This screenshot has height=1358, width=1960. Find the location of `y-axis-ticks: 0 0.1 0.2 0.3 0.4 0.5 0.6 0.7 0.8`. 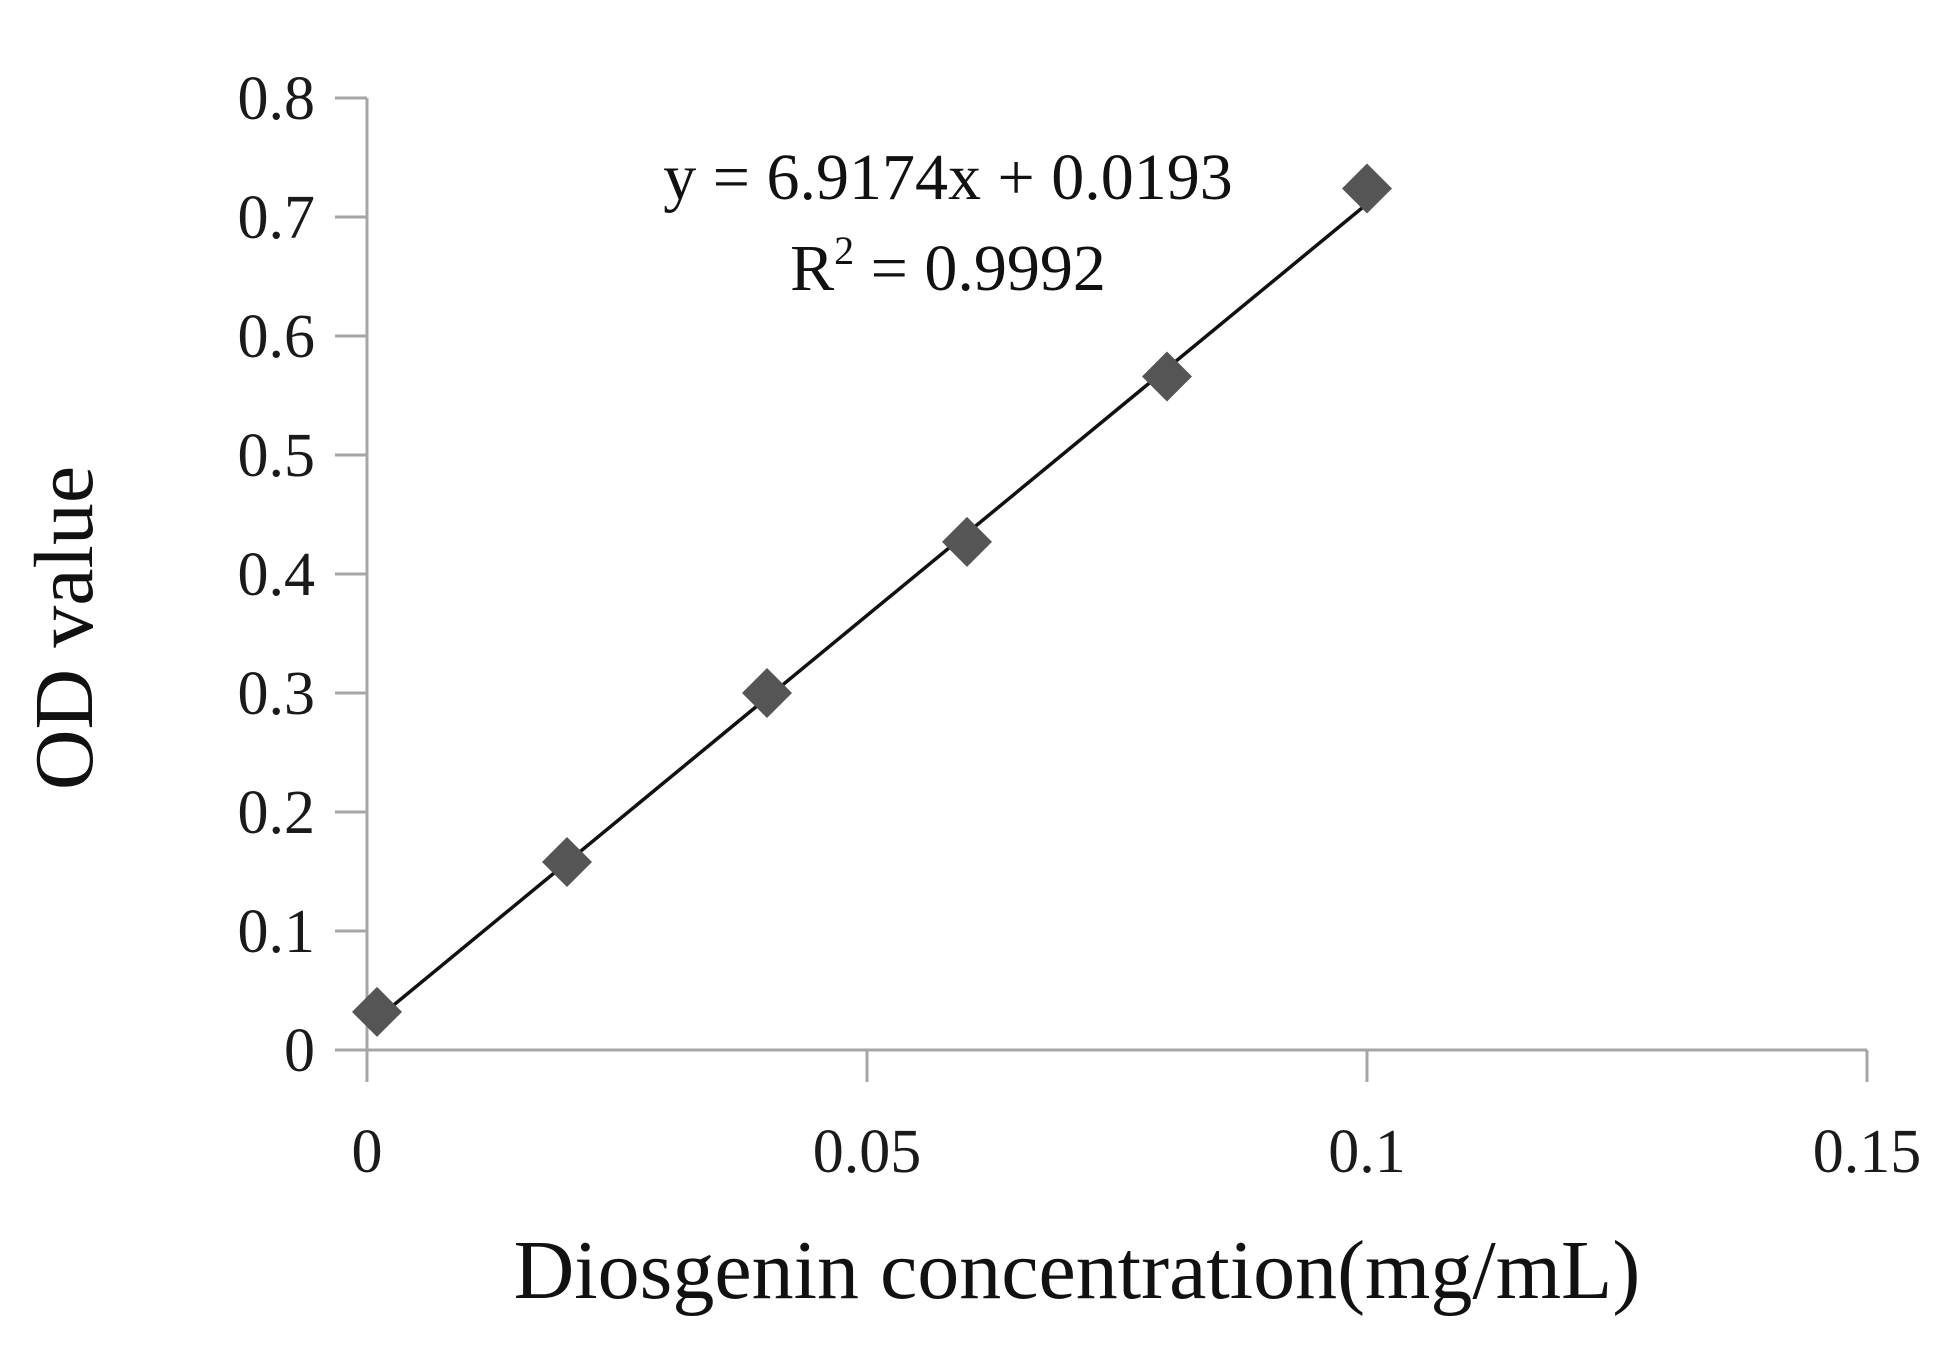

y-axis-ticks: 0 0.1 0.2 0.3 0.4 0.5 0.6 0.7 0.8 is located at coordinates (302, 575).